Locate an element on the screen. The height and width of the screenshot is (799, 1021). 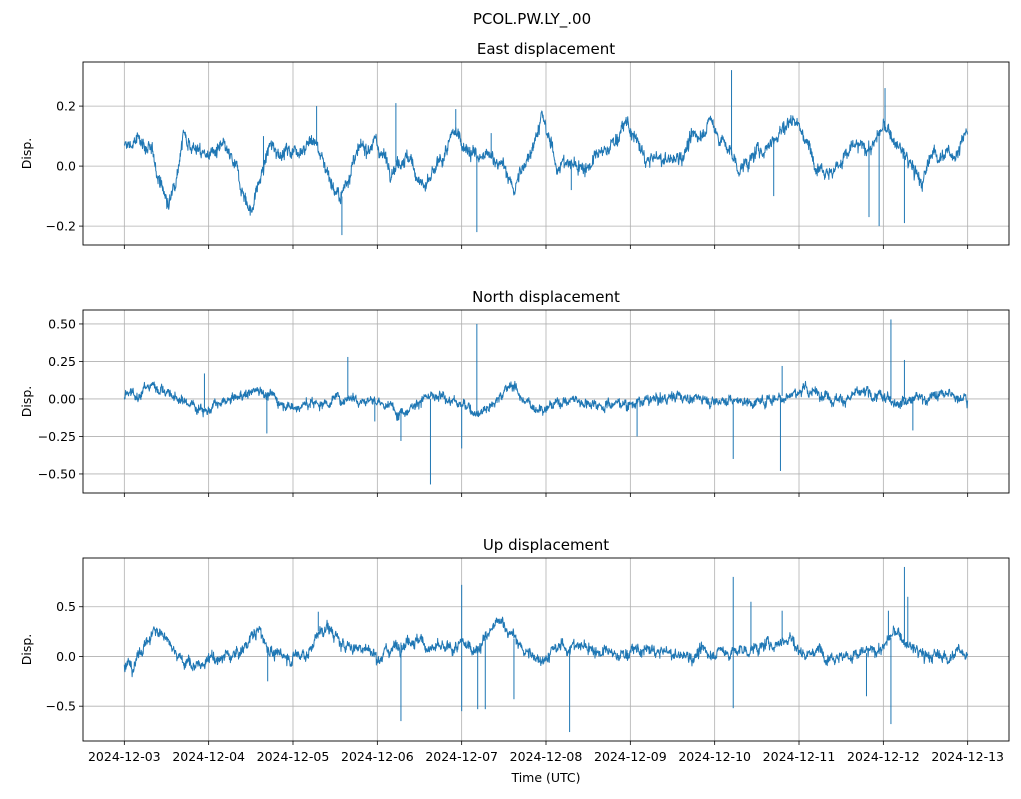
panel-title: East displacement is located at coordinates (546, 49).